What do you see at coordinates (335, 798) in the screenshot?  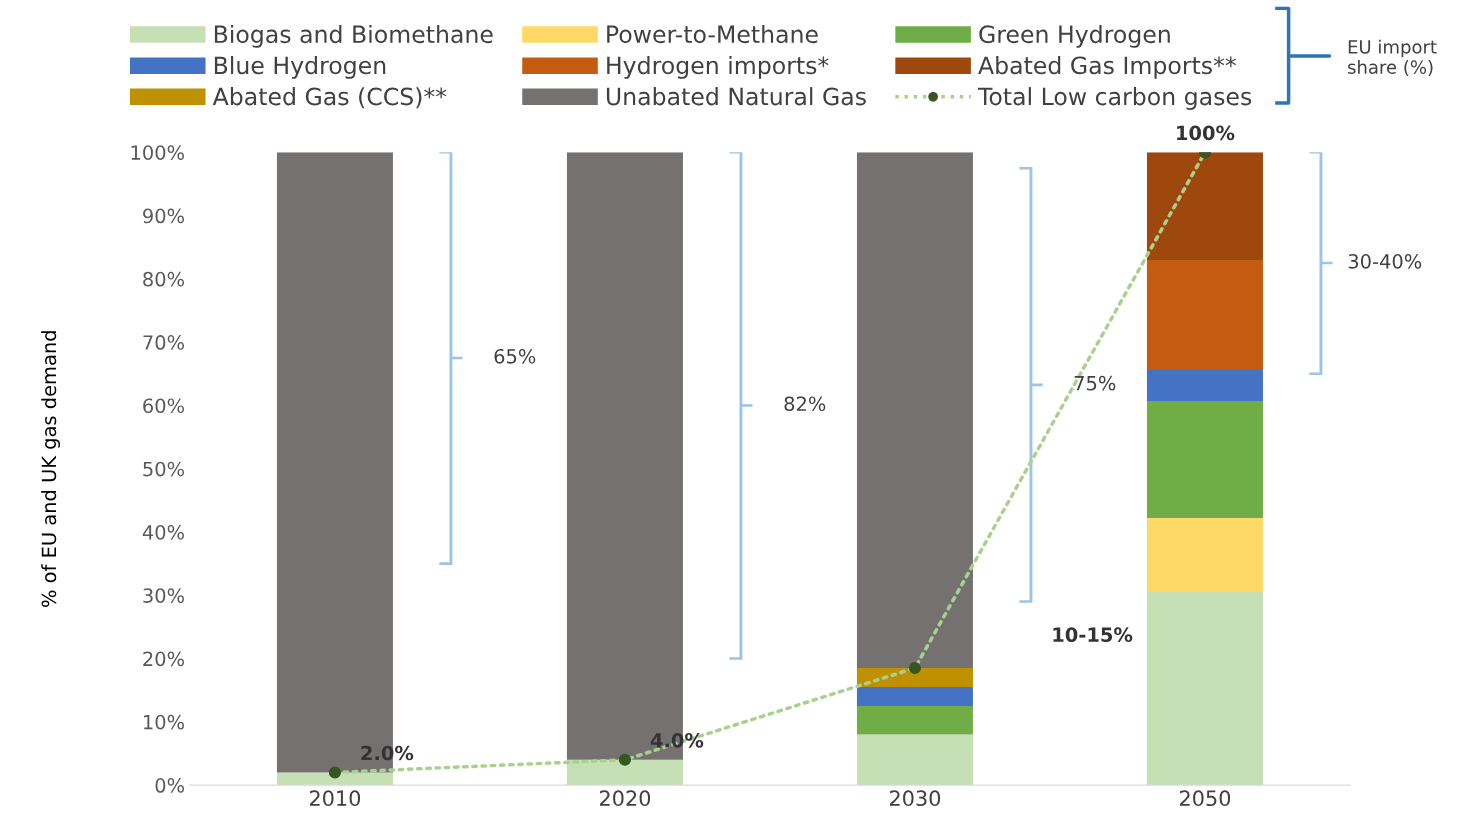 I see `x-tick-label: 2010` at bounding box center [335, 798].